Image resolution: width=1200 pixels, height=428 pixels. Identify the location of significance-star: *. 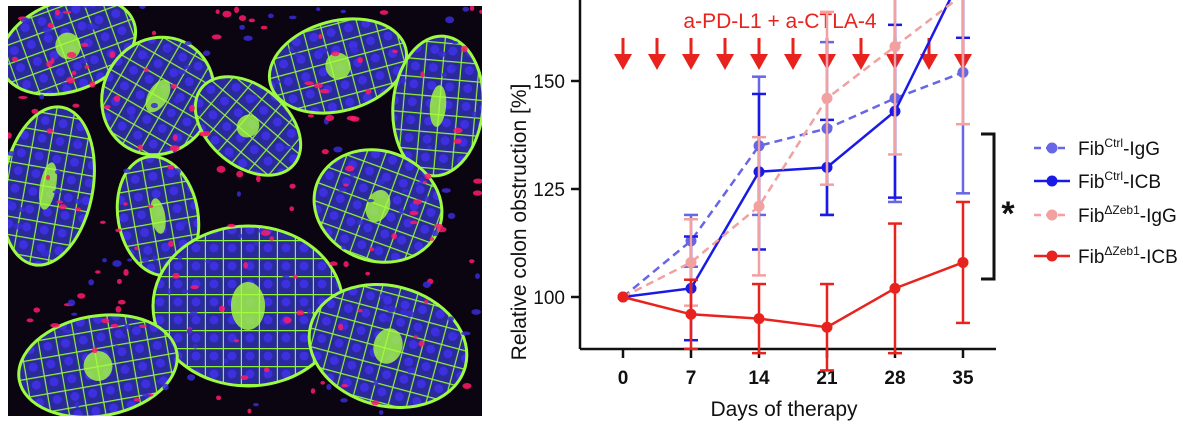
(1008, 214).